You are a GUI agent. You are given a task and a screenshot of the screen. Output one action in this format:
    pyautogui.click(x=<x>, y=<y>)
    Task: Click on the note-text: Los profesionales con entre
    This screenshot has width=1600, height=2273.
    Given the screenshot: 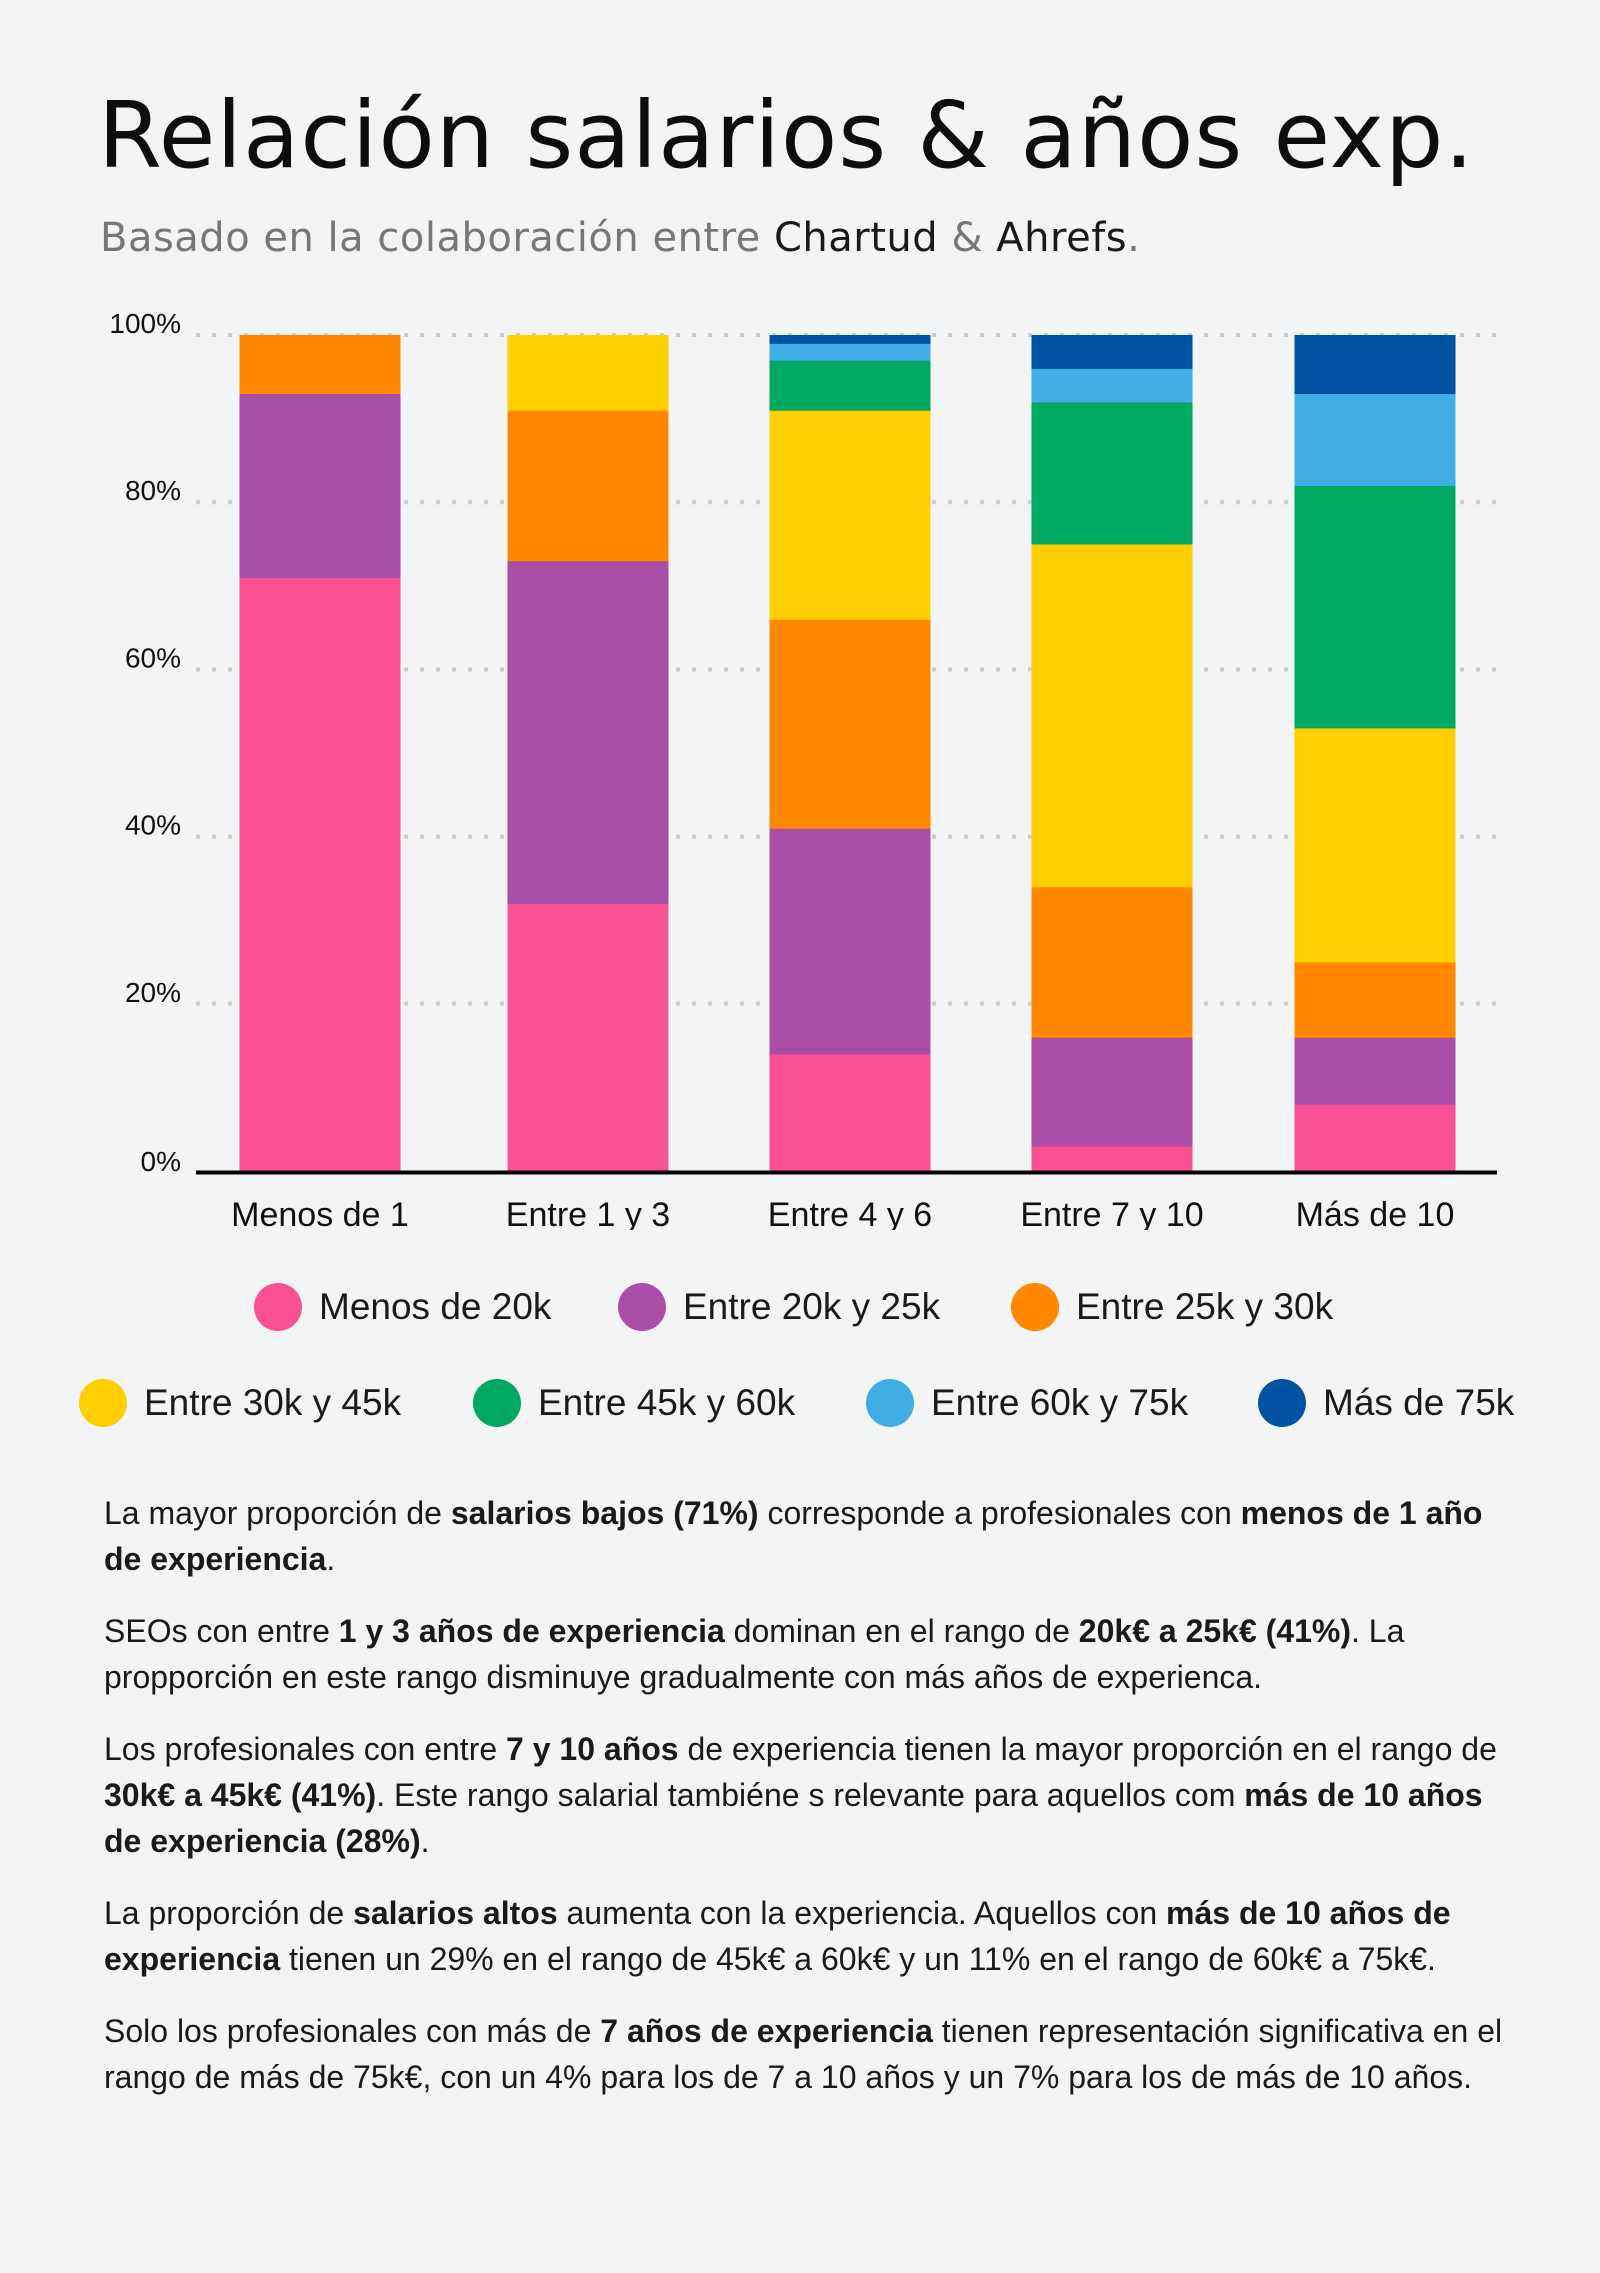 What is the action you would take?
    pyautogui.click(x=305, y=1749)
    